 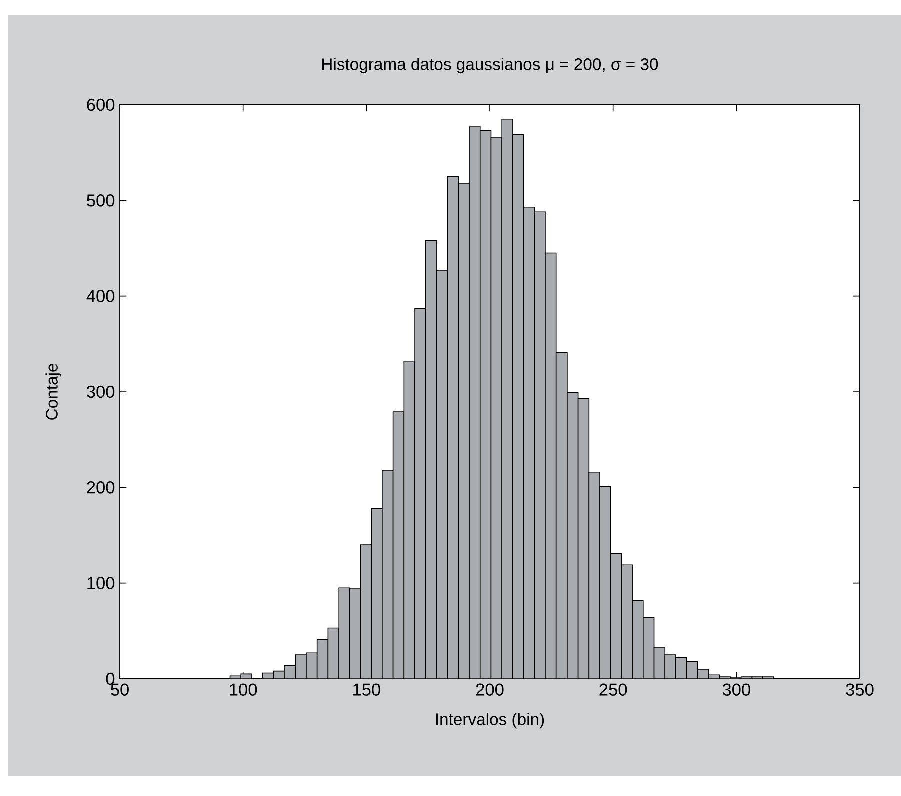 I want to click on y-tick-label: 400, so click(x=100, y=296).